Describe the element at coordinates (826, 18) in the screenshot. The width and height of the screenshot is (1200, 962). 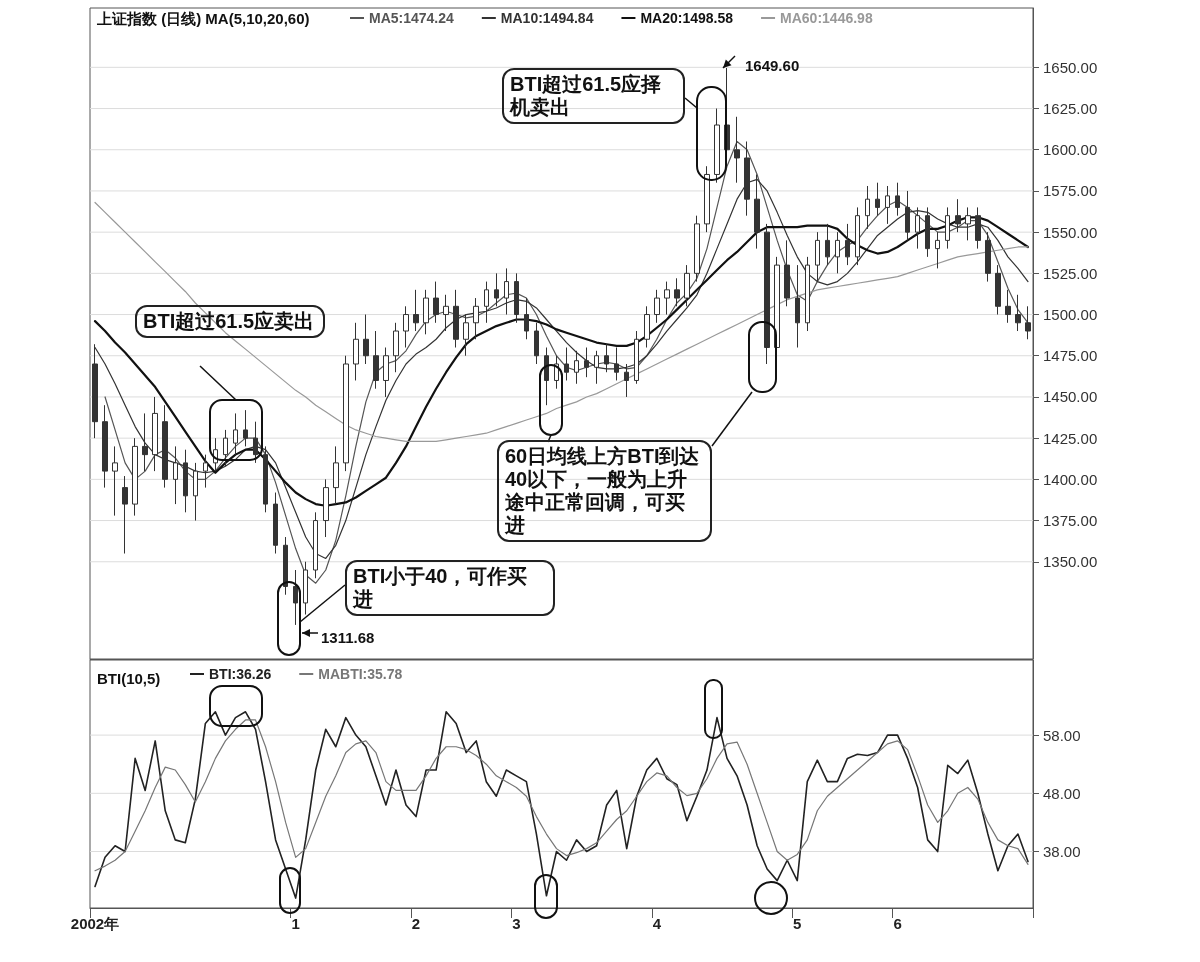
I see `legend-label: MA60:1446.98` at that location.